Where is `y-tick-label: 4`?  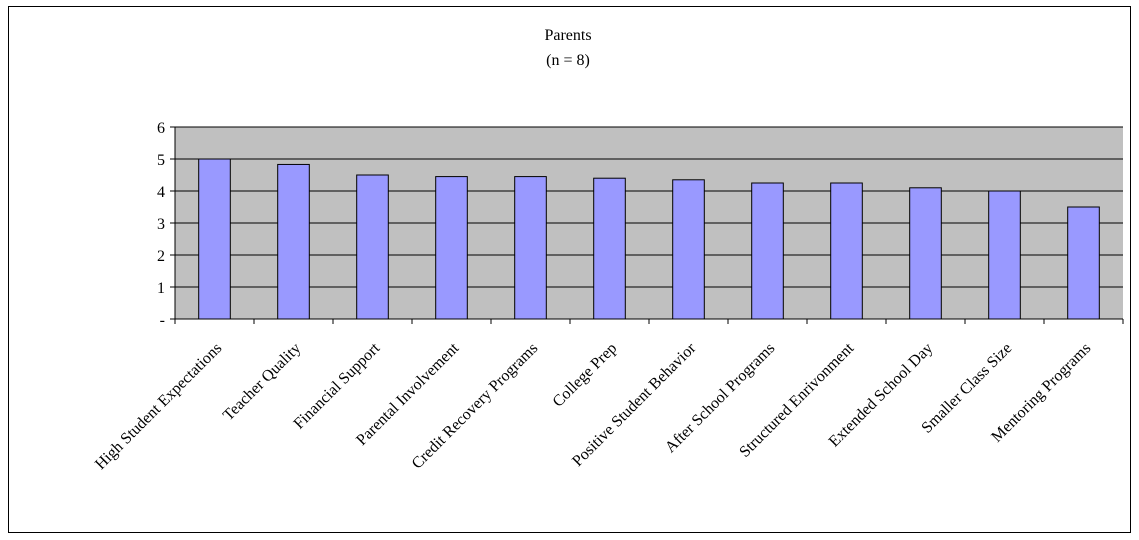
y-tick-label: 4 is located at coordinates (161, 192).